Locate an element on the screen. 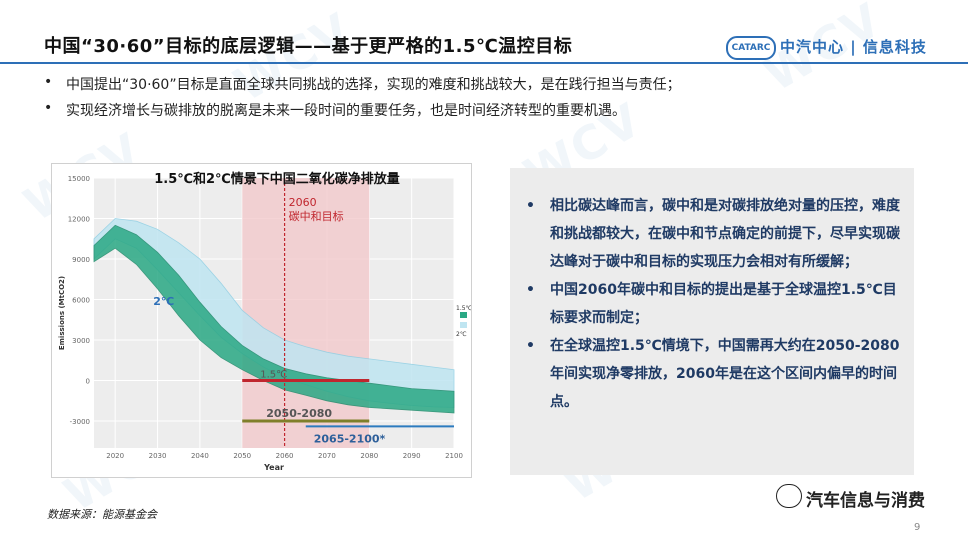 This screenshot has width=968, height=546. x-axis-label: Year is located at coordinates (273, 467).